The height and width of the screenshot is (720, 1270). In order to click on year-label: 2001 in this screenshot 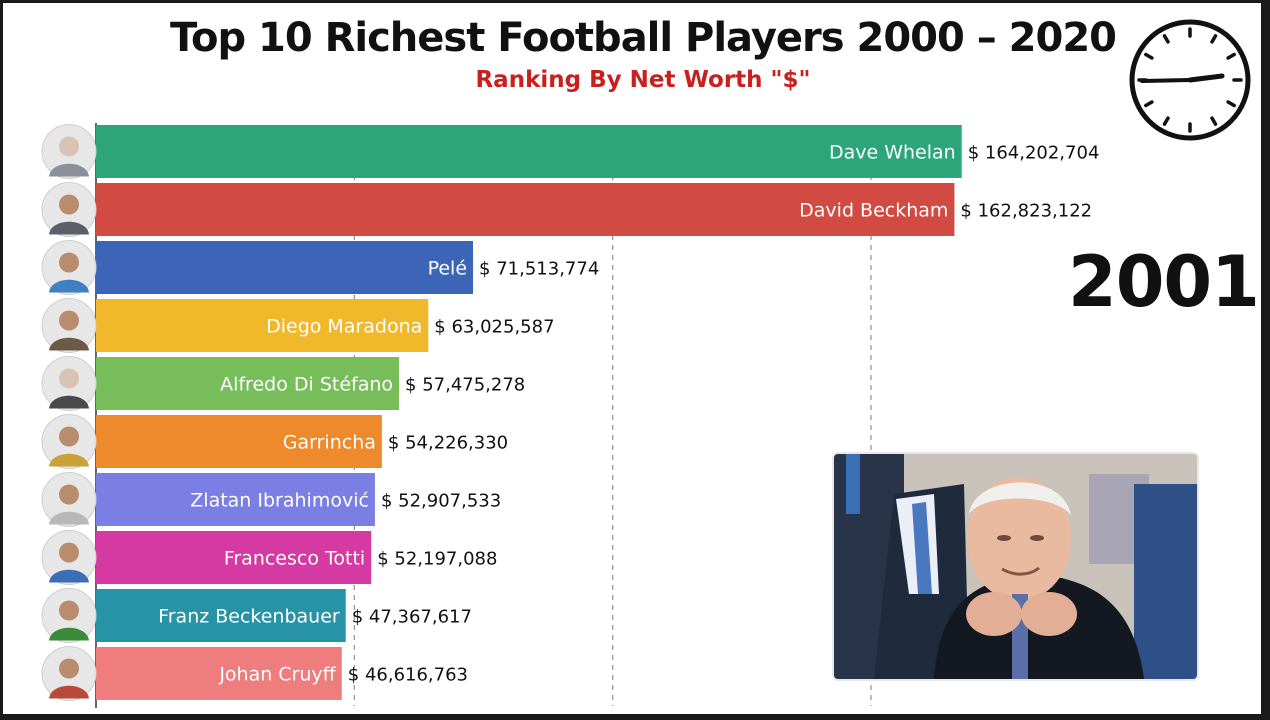, I will do `click(1164, 282)`.